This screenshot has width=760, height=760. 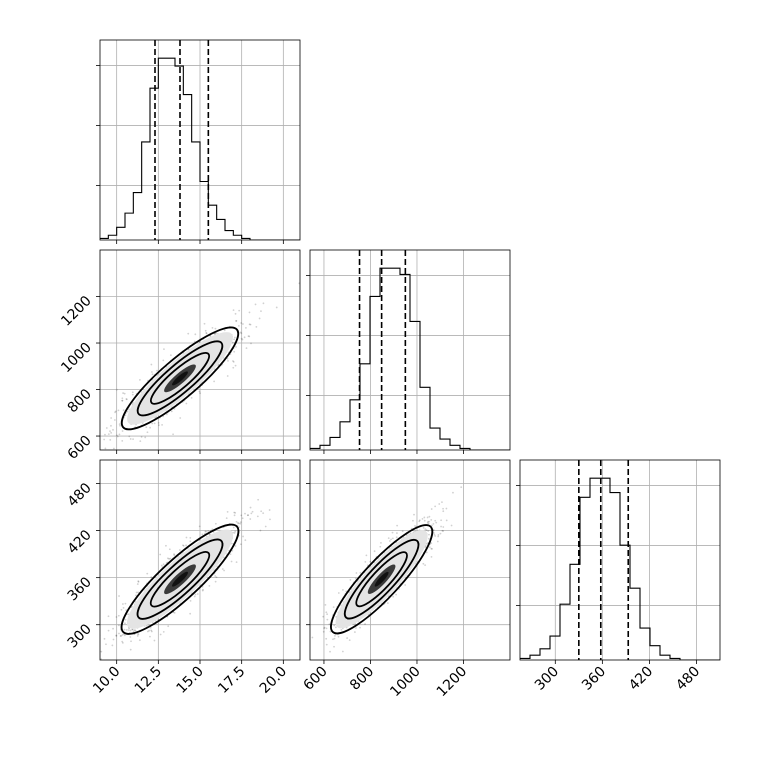 I want to click on y-tick-label: 420, so click(x=80, y=542).